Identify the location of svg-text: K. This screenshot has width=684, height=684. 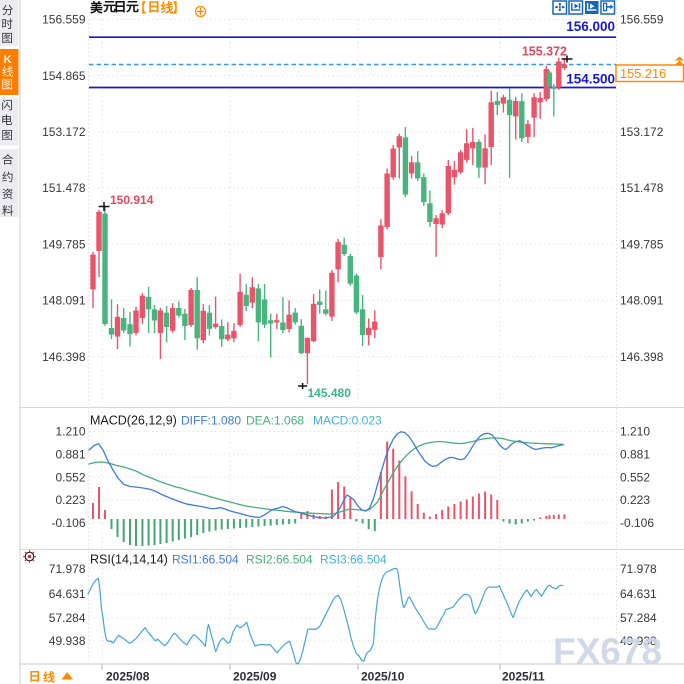
(8, 60).